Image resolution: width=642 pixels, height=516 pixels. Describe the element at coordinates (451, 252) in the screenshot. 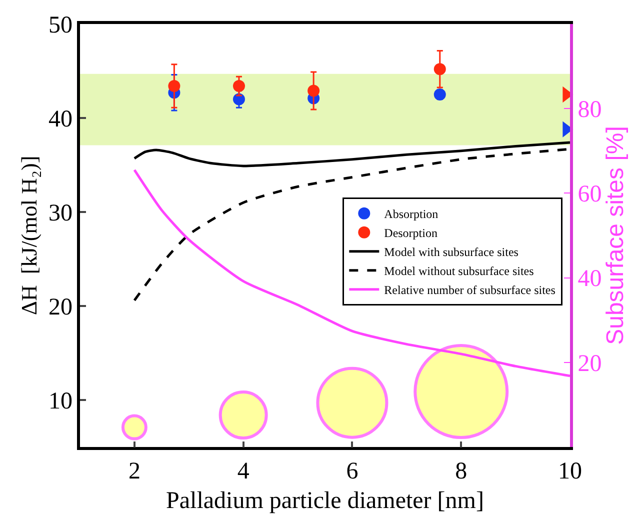

I see `legend-label: Model with subsurface sites` at that location.